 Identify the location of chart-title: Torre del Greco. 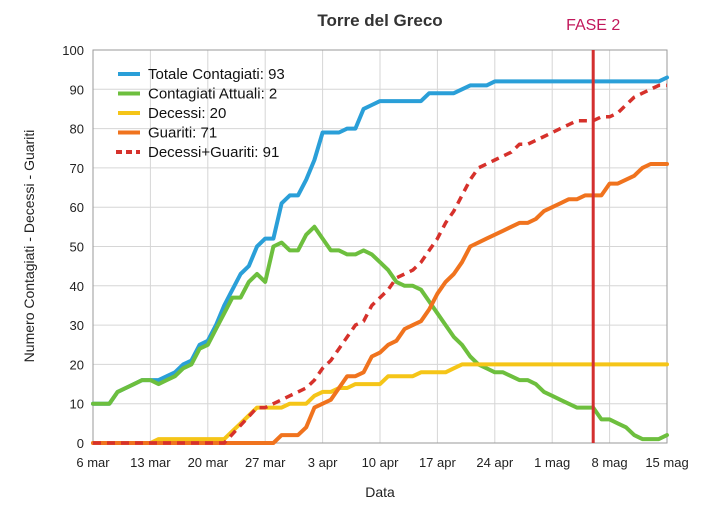
(379, 20).